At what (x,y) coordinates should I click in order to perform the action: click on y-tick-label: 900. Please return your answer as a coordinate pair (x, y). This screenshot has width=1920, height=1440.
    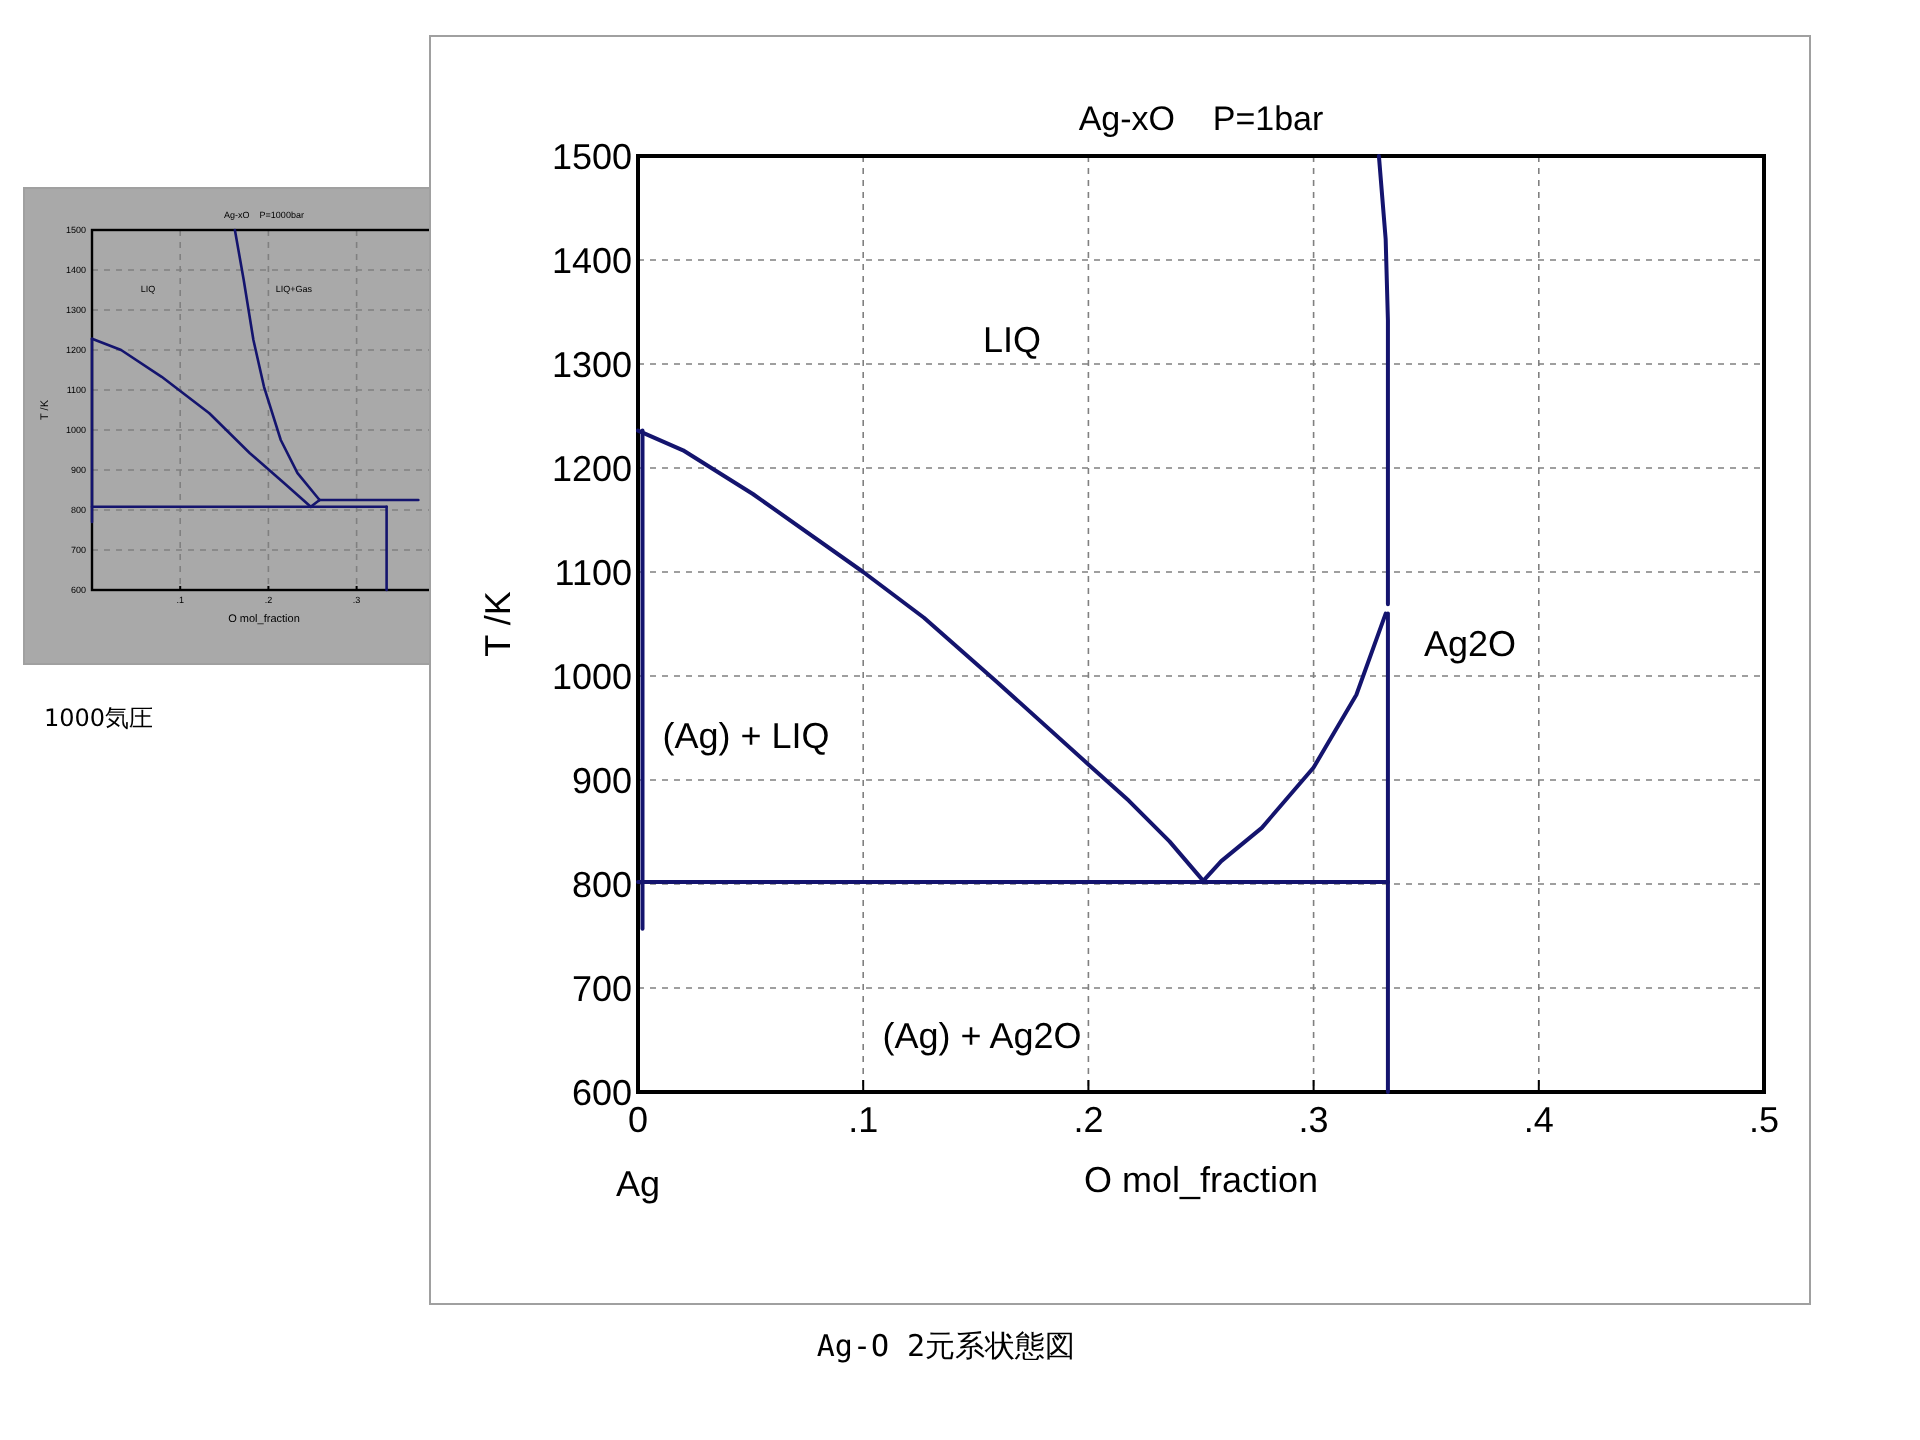
    Looking at the image, I should click on (601, 780).